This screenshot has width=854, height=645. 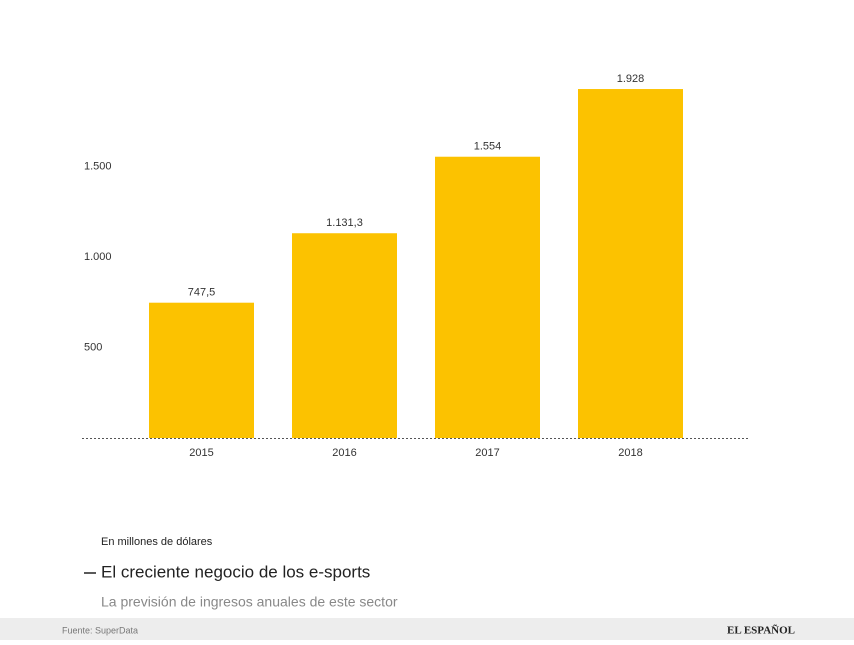 What do you see at coordinates (427, 629) in the screenshot?
I see `footer` at bounding box center [427, 629].